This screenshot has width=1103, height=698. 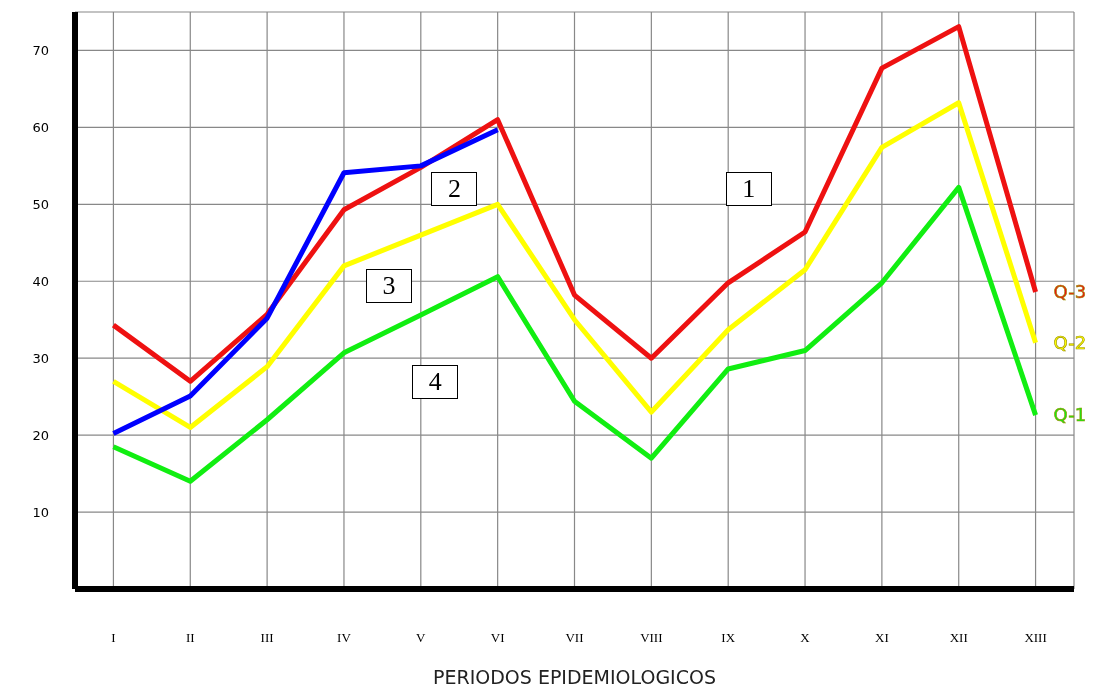 What do you see at coordinates (421, 638) in the screenshot?
I see `x-tick-label: V` at bounding box center [421, 638].